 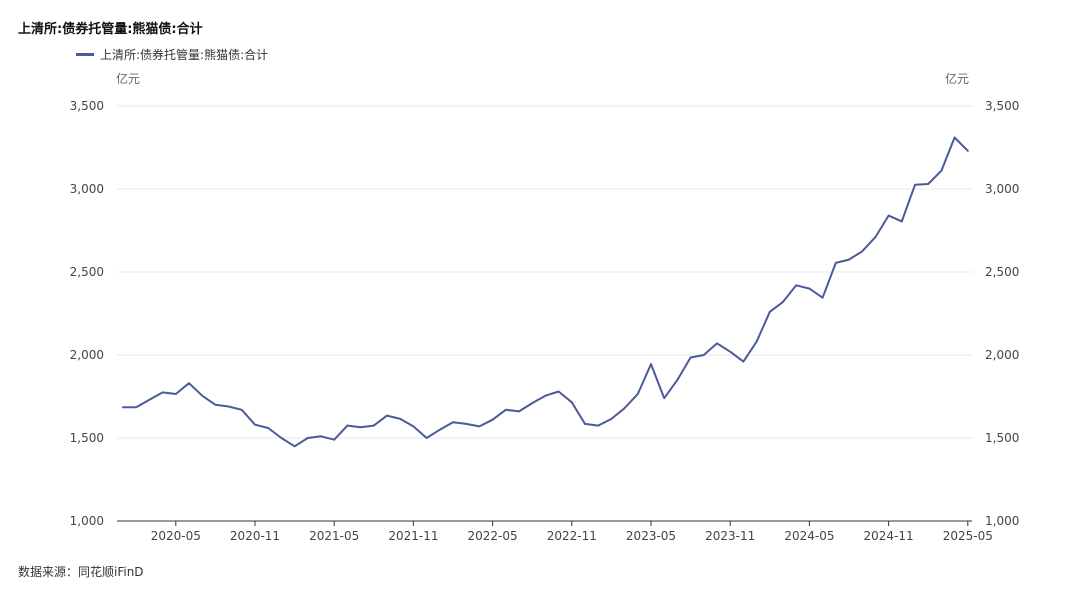 I want to click on x-tick-label: 2022-11, so click(x=572, y=536).